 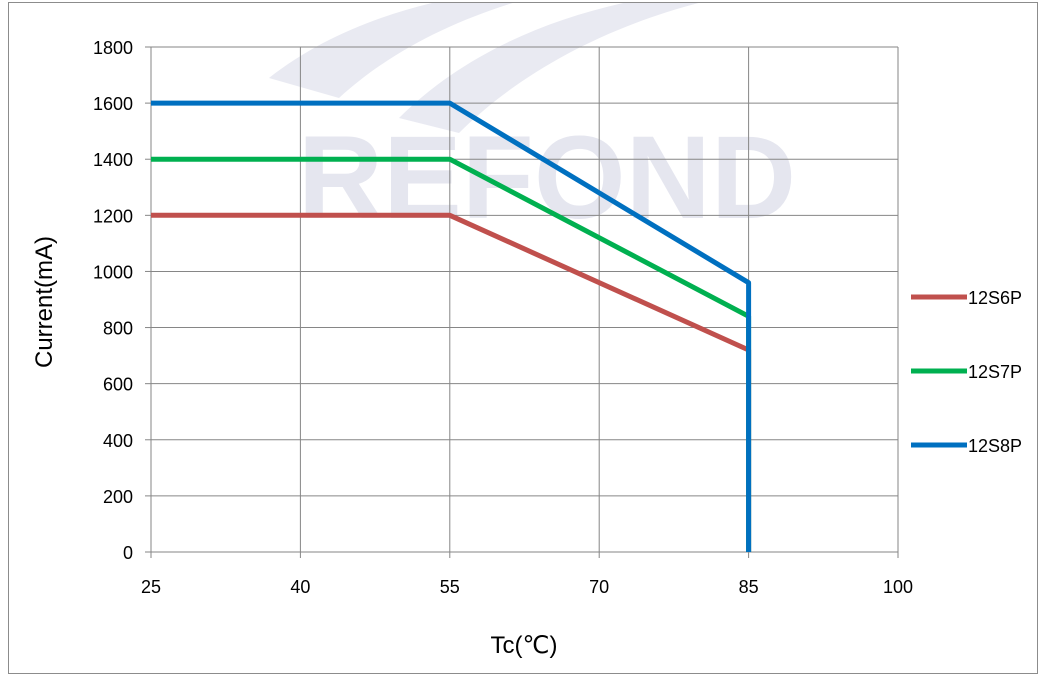 What do you see at coordinates (391, 50) in the screenshot?
I see `watermark-swoosh` at bounding box center [391, 50].